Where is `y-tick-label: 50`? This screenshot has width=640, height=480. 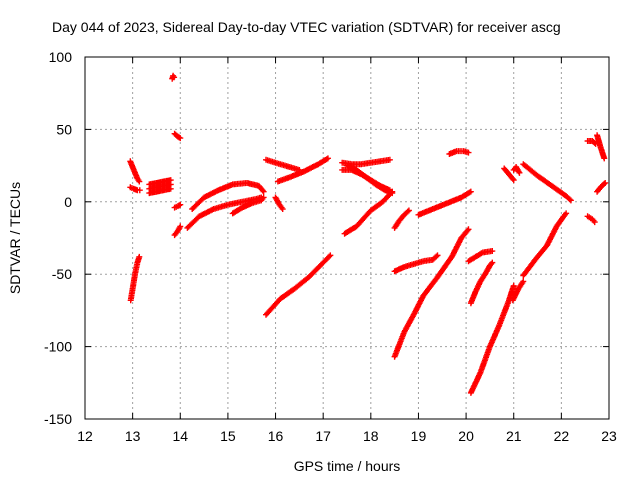
y-tick-label: 50 is located at coordinates (64, 129).